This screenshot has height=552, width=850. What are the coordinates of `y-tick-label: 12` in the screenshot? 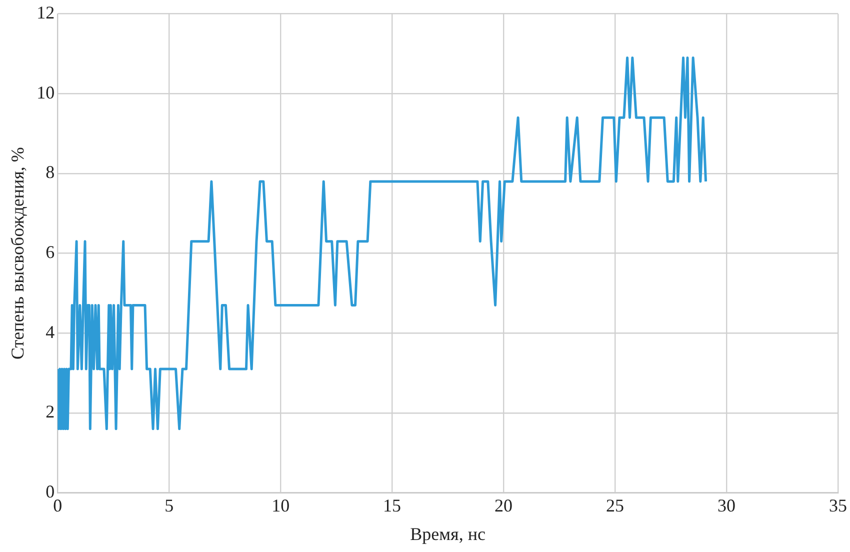 It's located at (45, 12).